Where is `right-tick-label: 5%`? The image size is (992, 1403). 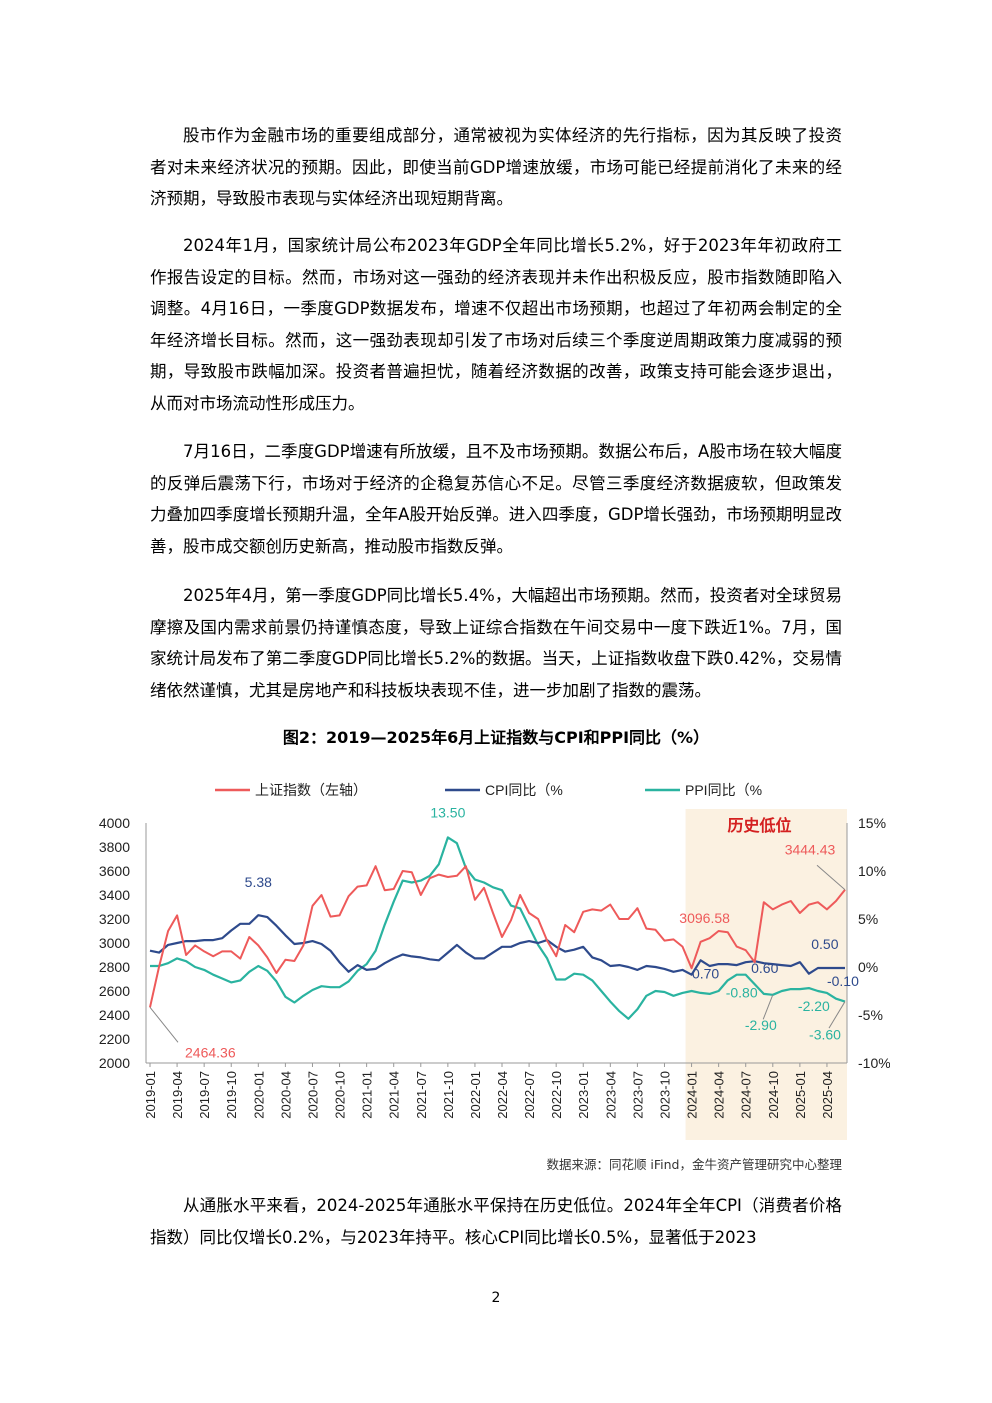 right-tick-label: 5% is located at coordinates (868, 919).